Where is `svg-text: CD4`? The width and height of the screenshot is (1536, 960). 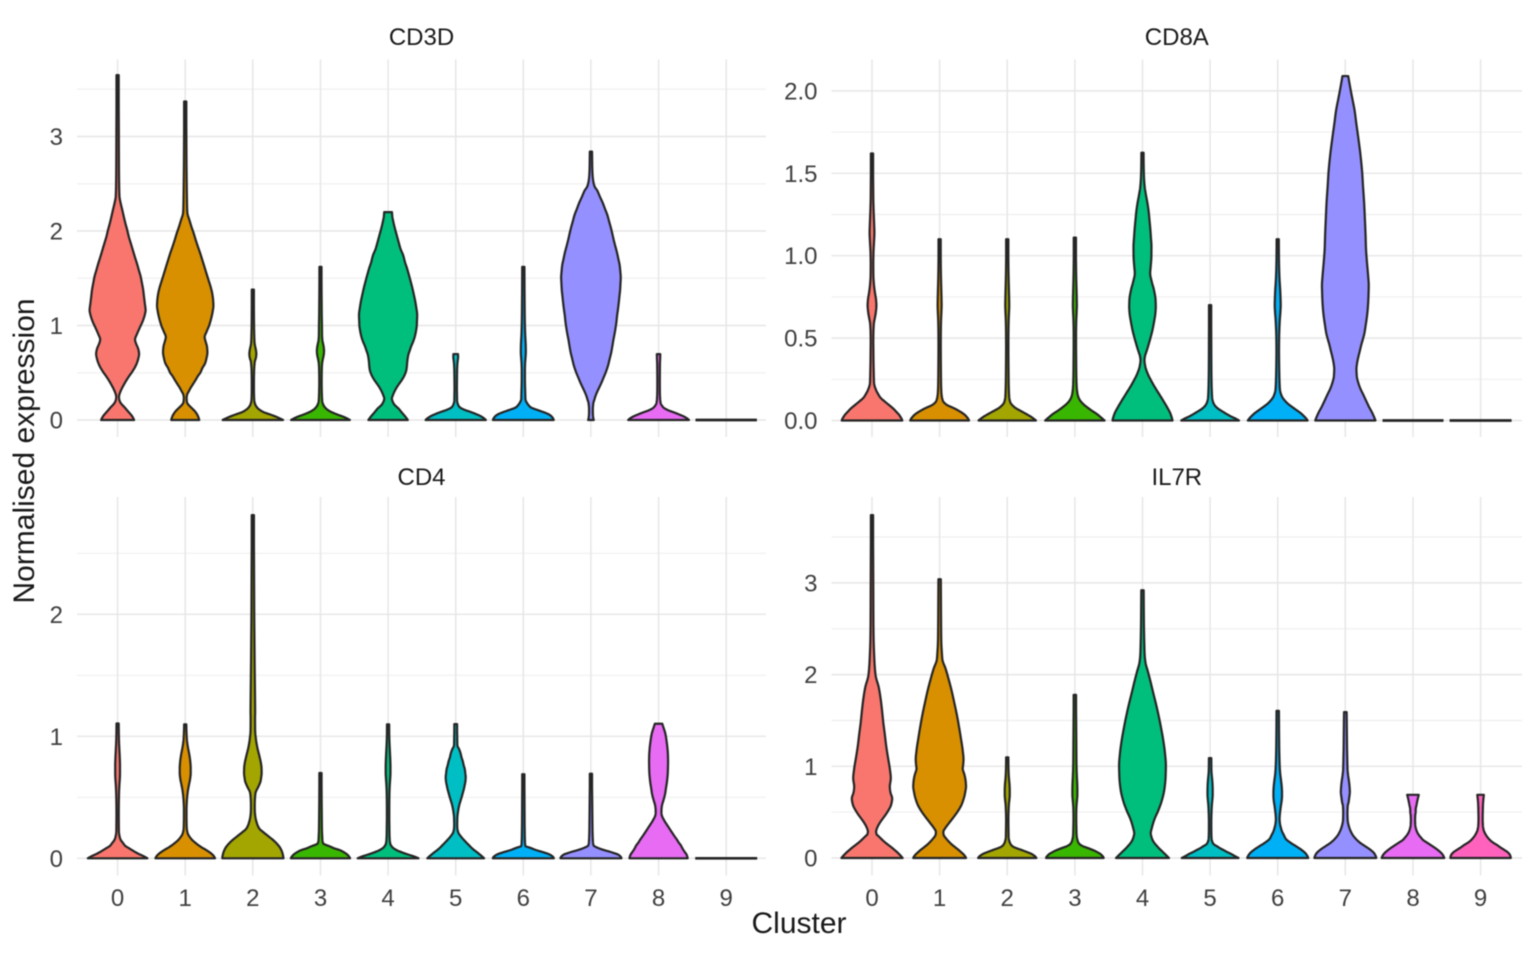
svg-text: CD4 is located at coordinates (421, 477).